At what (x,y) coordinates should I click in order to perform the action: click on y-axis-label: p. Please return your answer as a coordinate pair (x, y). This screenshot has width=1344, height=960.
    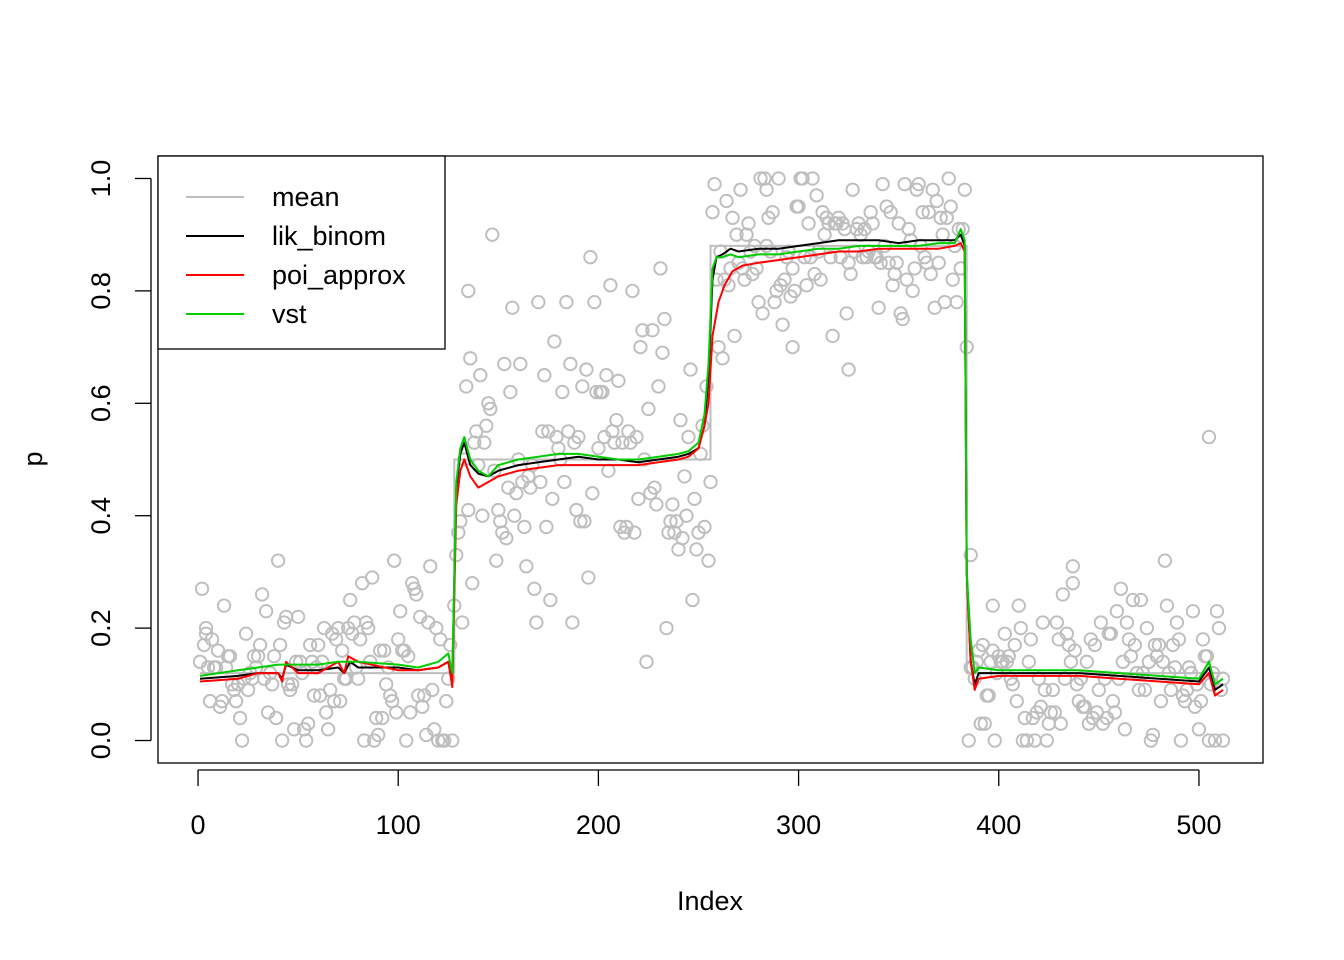
    Looking at the image, I should click on (33, 458).